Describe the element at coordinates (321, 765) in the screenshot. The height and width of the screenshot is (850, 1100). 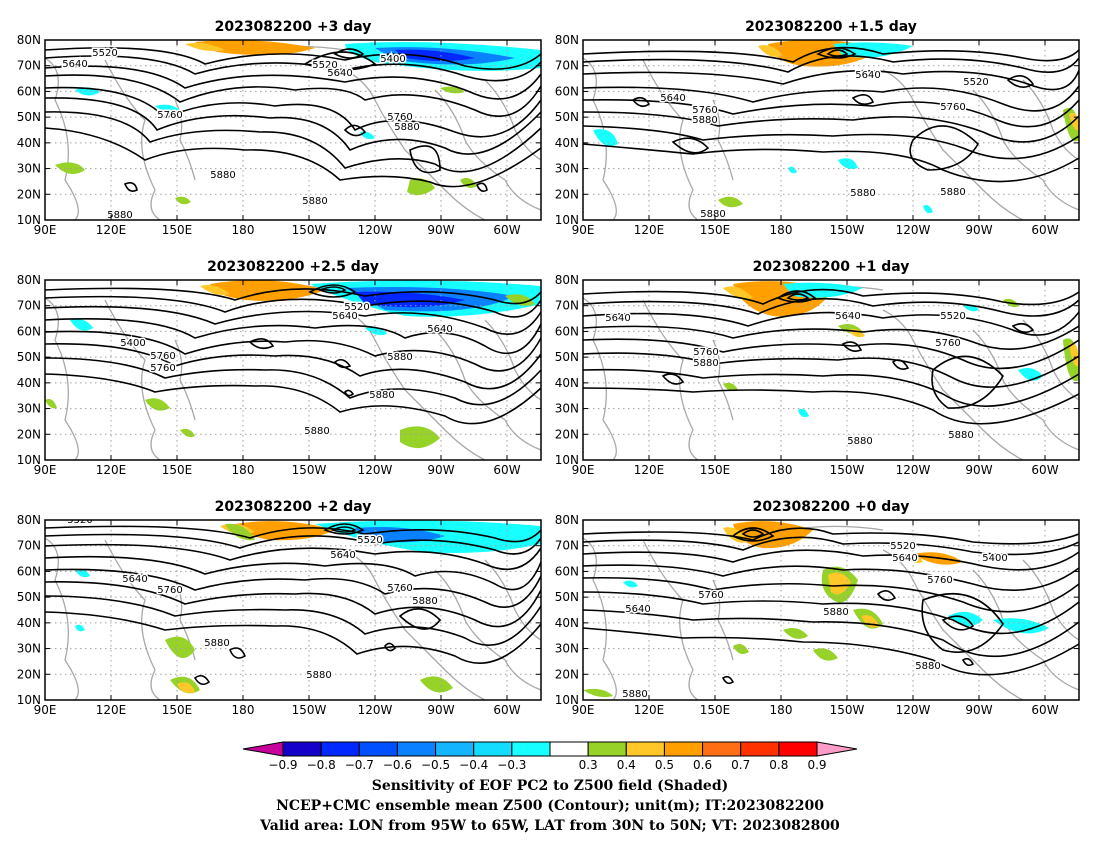
I see `colorbar-tick-label: −0.8` at that location.